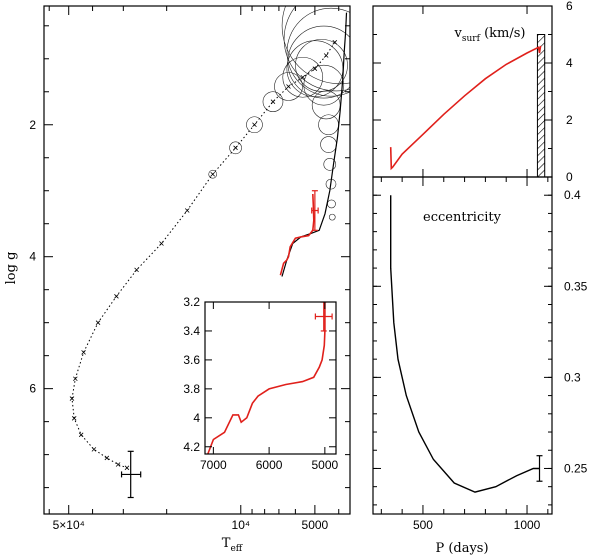 The image size is (600, 558). I want to click on ecc-x-tick-label-0: 500, so click(423, 525).